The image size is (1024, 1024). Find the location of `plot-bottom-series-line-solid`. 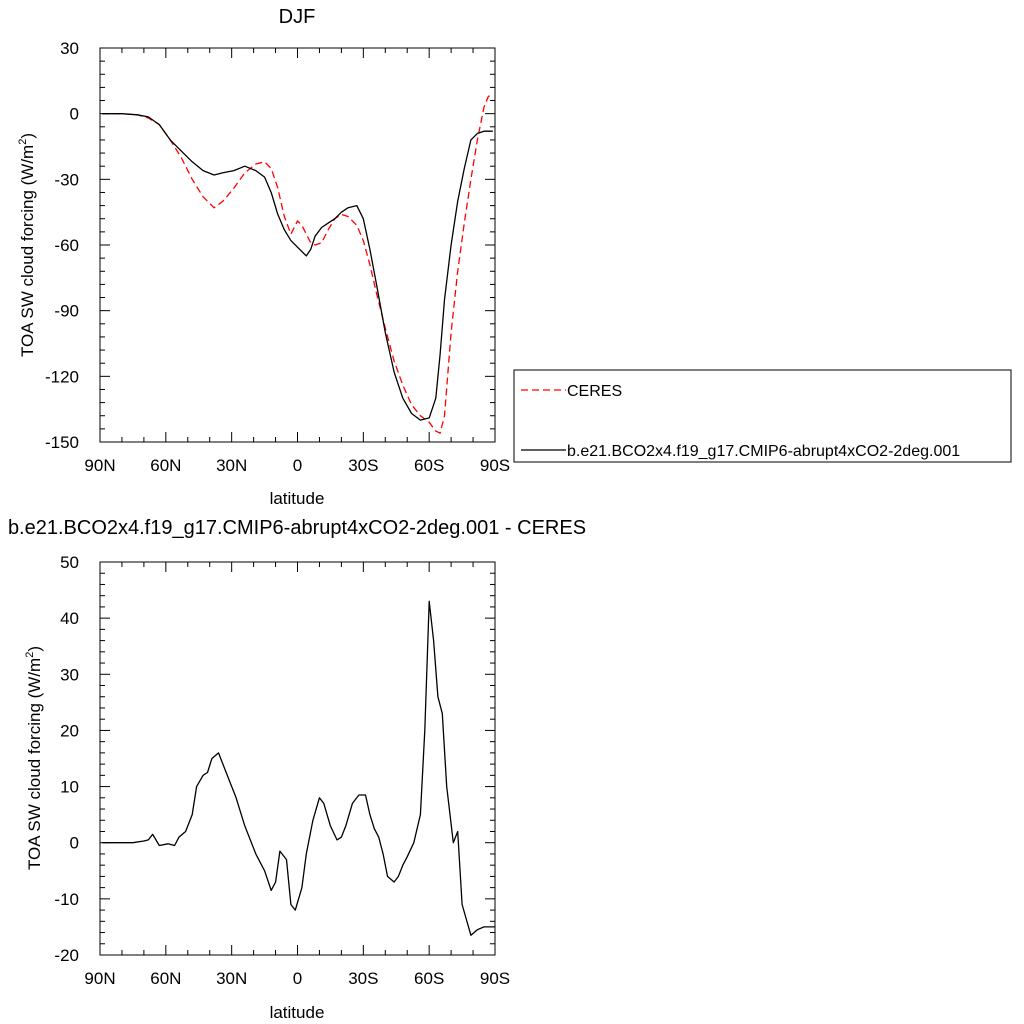

plot-bottom-series-line-solid is located at coordinates (298, 768).